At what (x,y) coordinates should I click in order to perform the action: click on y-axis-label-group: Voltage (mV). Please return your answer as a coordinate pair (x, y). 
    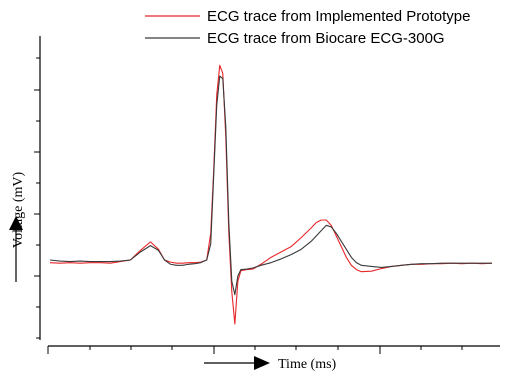
    Looking at the image, I should click on (17, 226).